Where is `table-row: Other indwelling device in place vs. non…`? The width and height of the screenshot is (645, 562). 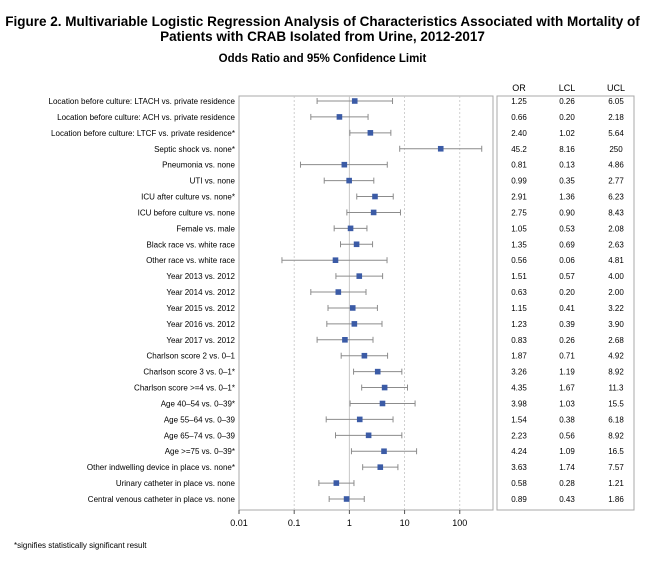 table-row: Other indwelling device in place vs. non… is located at coordinates (355, 467).